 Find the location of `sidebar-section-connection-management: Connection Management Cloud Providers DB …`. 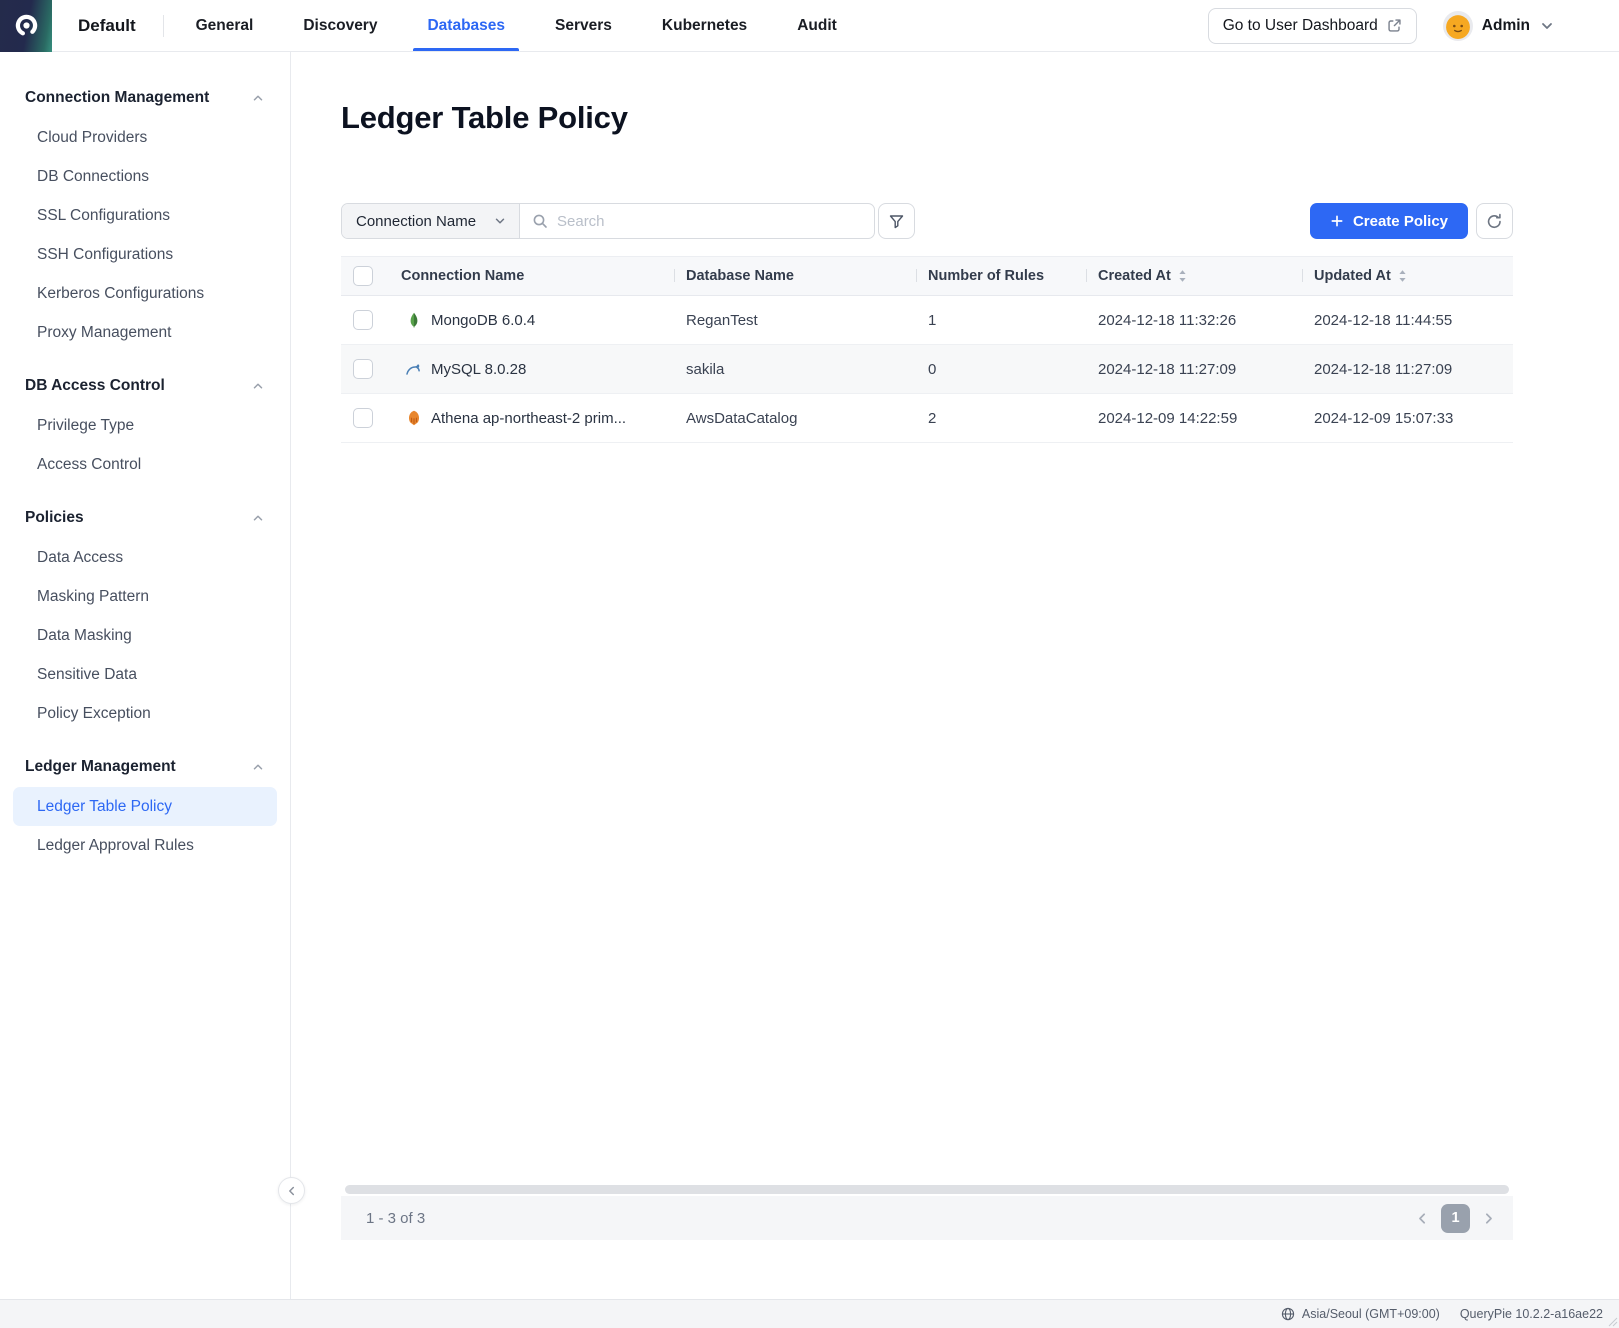

sidebar-section-connection-management: Connection Management Cloud Providers DB … is located at coordinates (145, 215).